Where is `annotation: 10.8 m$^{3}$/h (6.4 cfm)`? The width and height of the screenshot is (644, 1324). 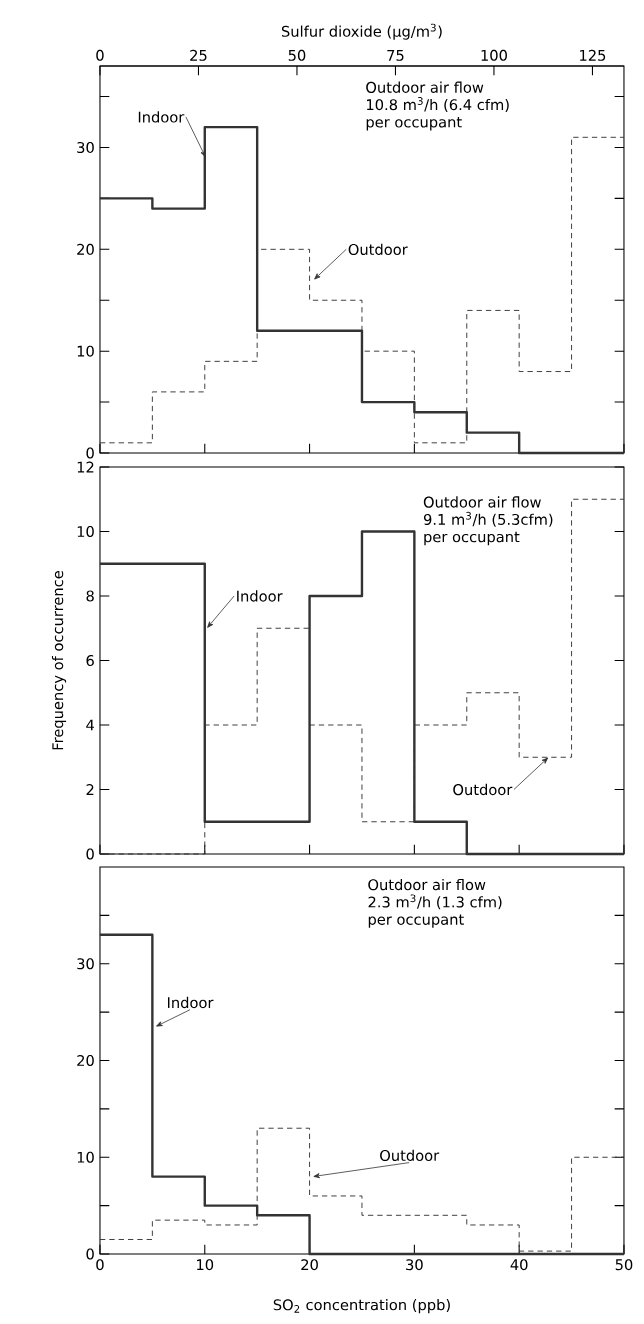 annotation: 10.8 m$^{3}$/h (6.4 cfm) is located at coordinates (438, 104).